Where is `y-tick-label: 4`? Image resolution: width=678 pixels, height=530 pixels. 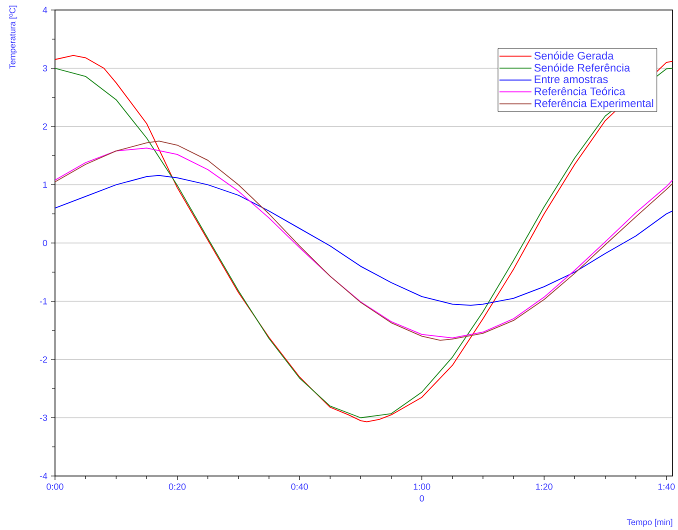
y-tick-label: 4 is located at coordinates (45, 10).